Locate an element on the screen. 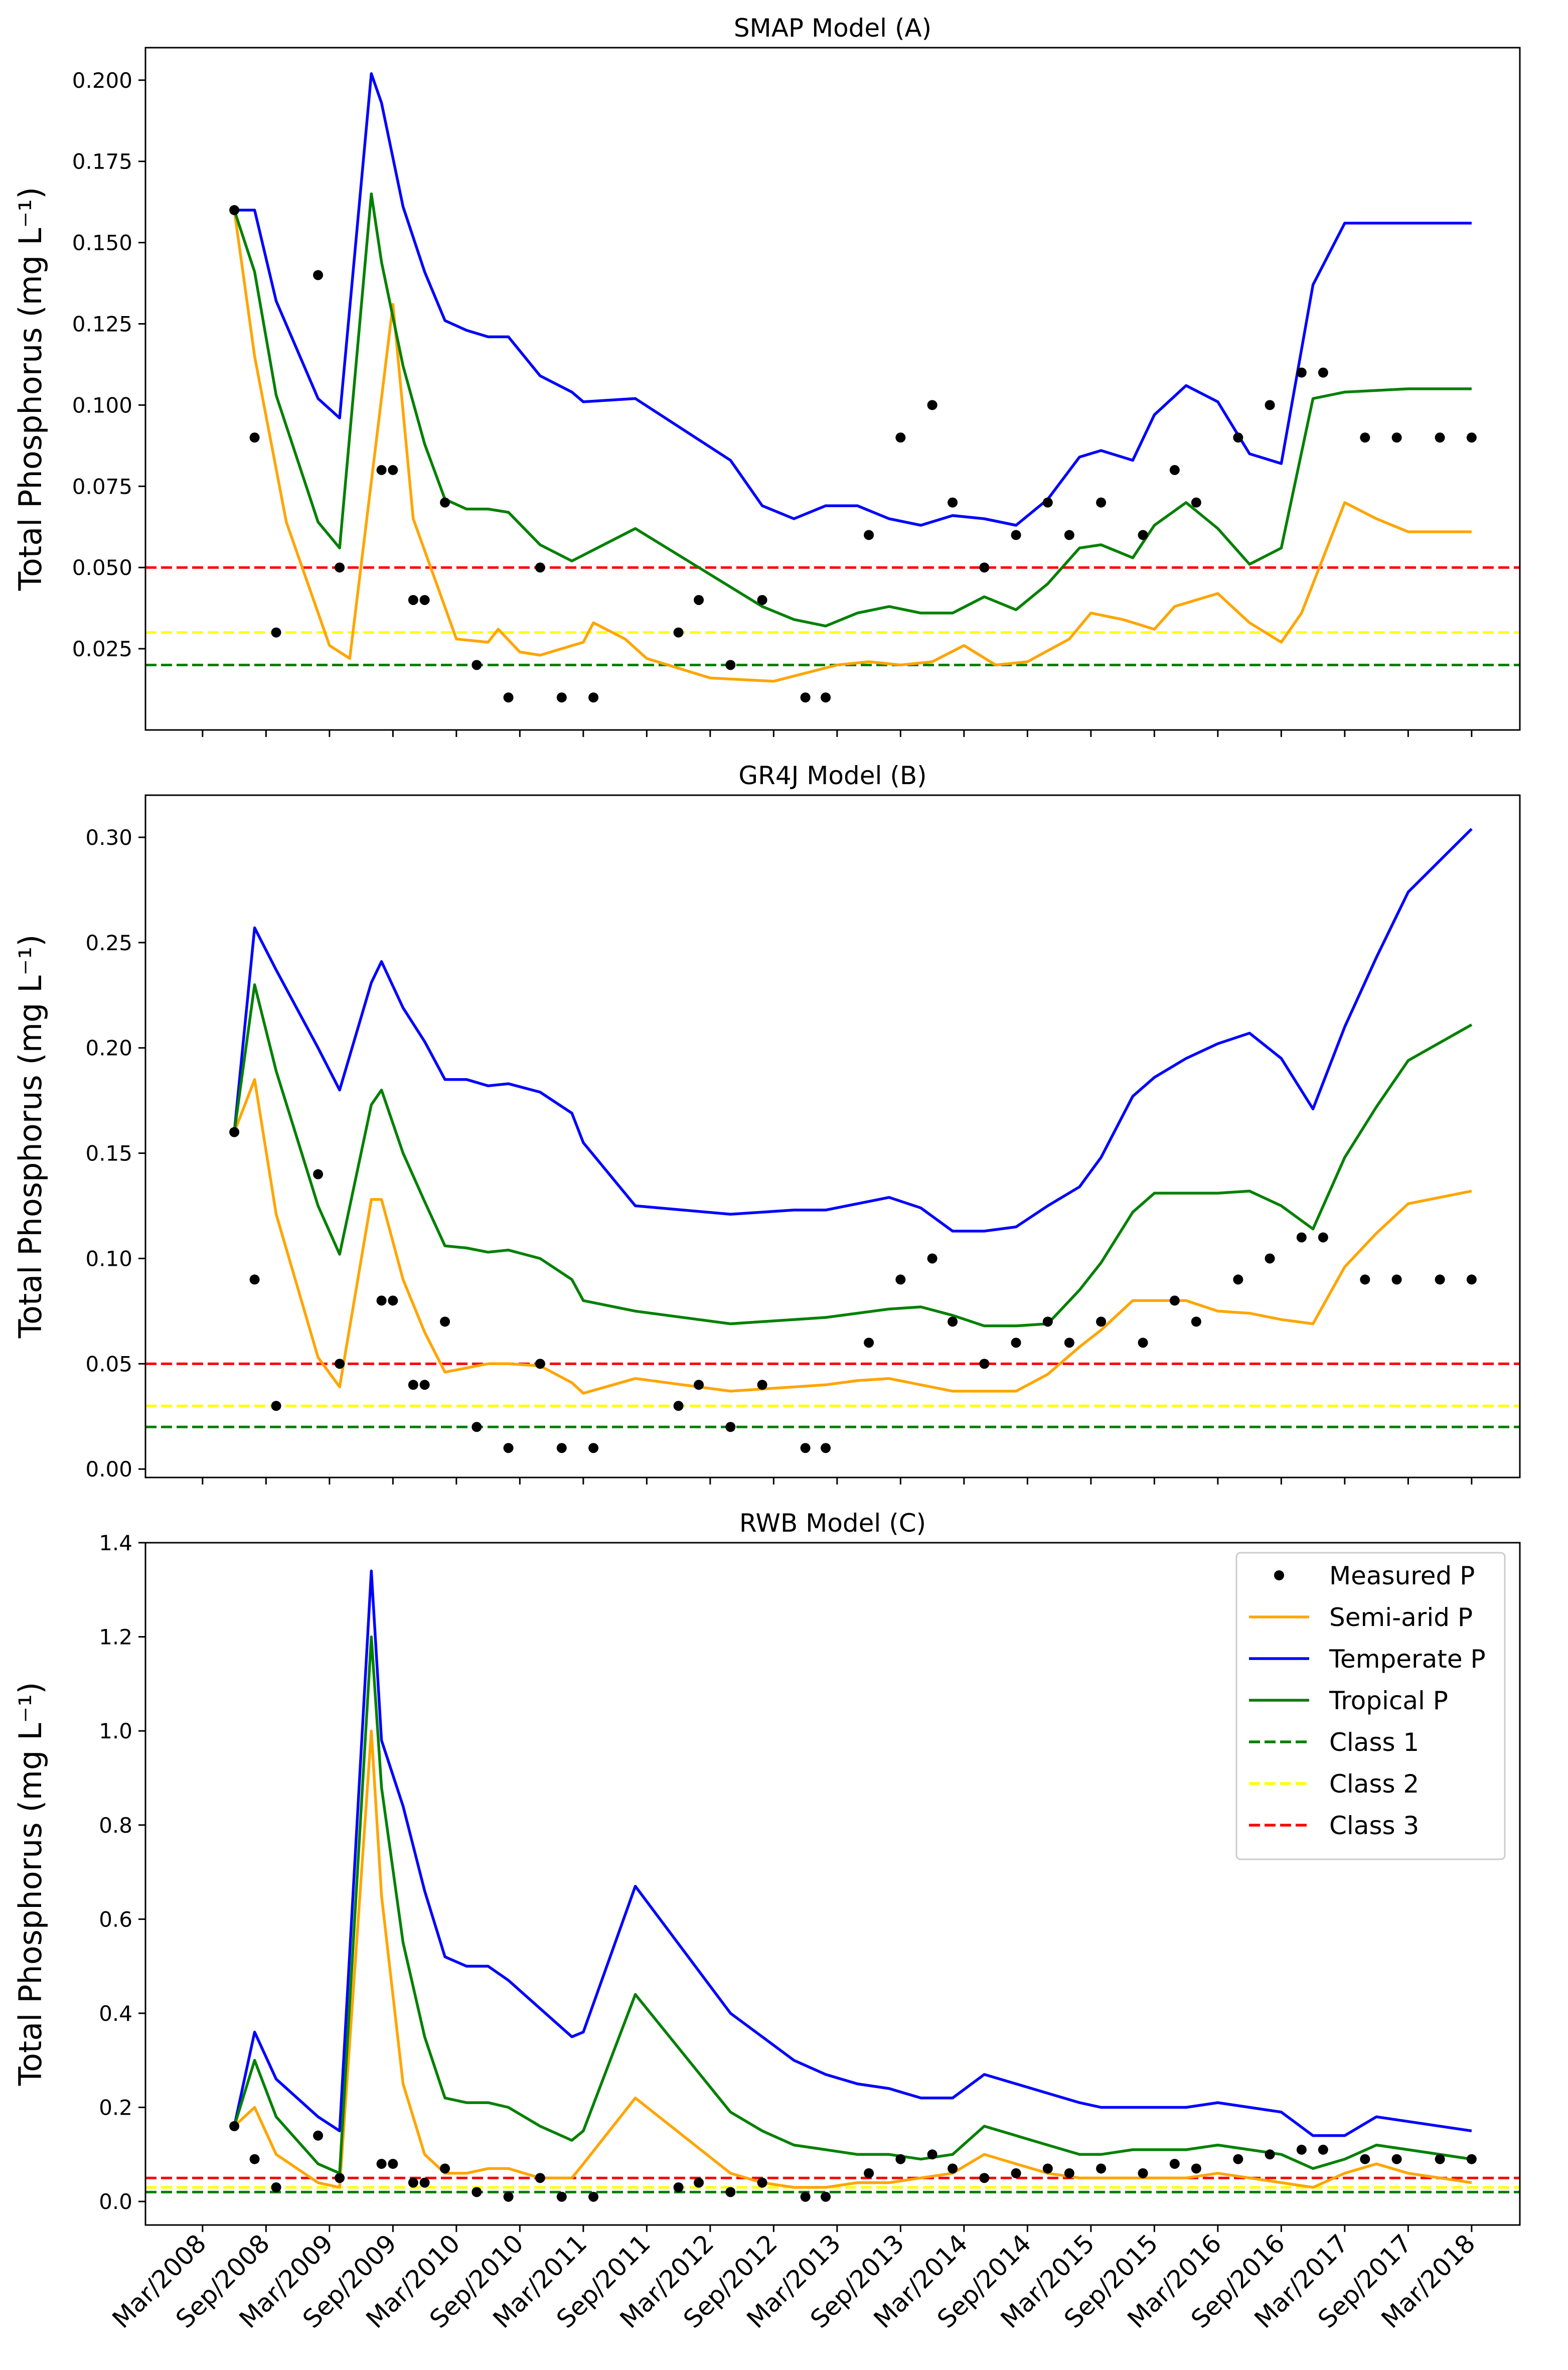  y-tick-label: 1.2 is located at coordinates (115, 1638).